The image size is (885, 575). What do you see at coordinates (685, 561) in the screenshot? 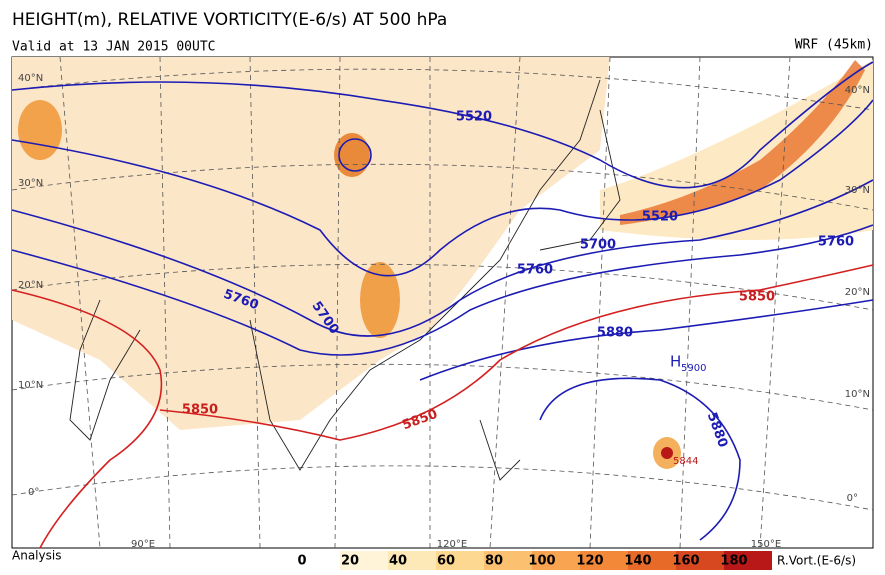
I see `colorbar-tick: 160` at bounding box center [685, 561].